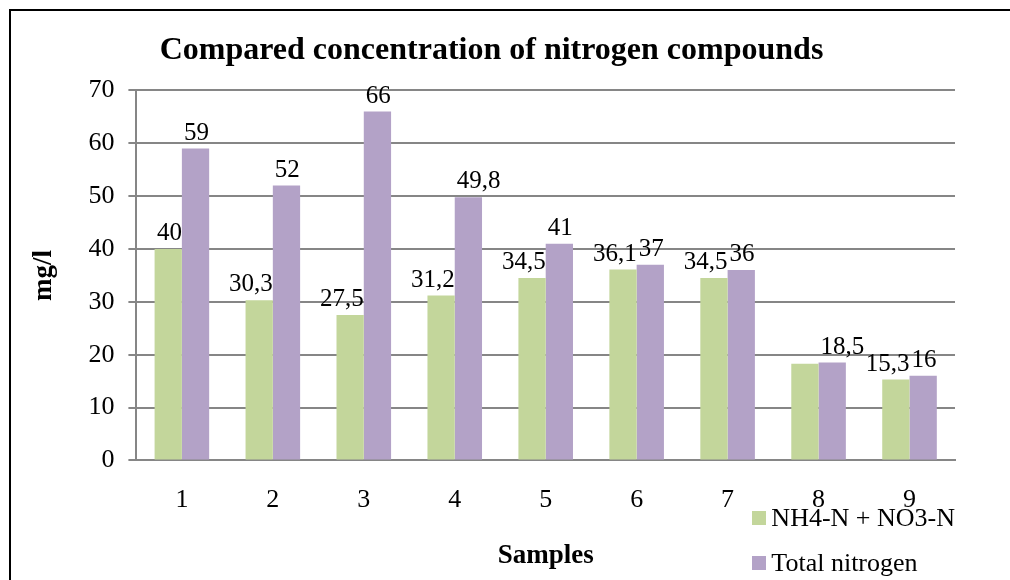 This screenshot has height=580, width=1010. Describe the element at coordinates (196, 131) in the screenshot. I see `data-label: 59` at that location.